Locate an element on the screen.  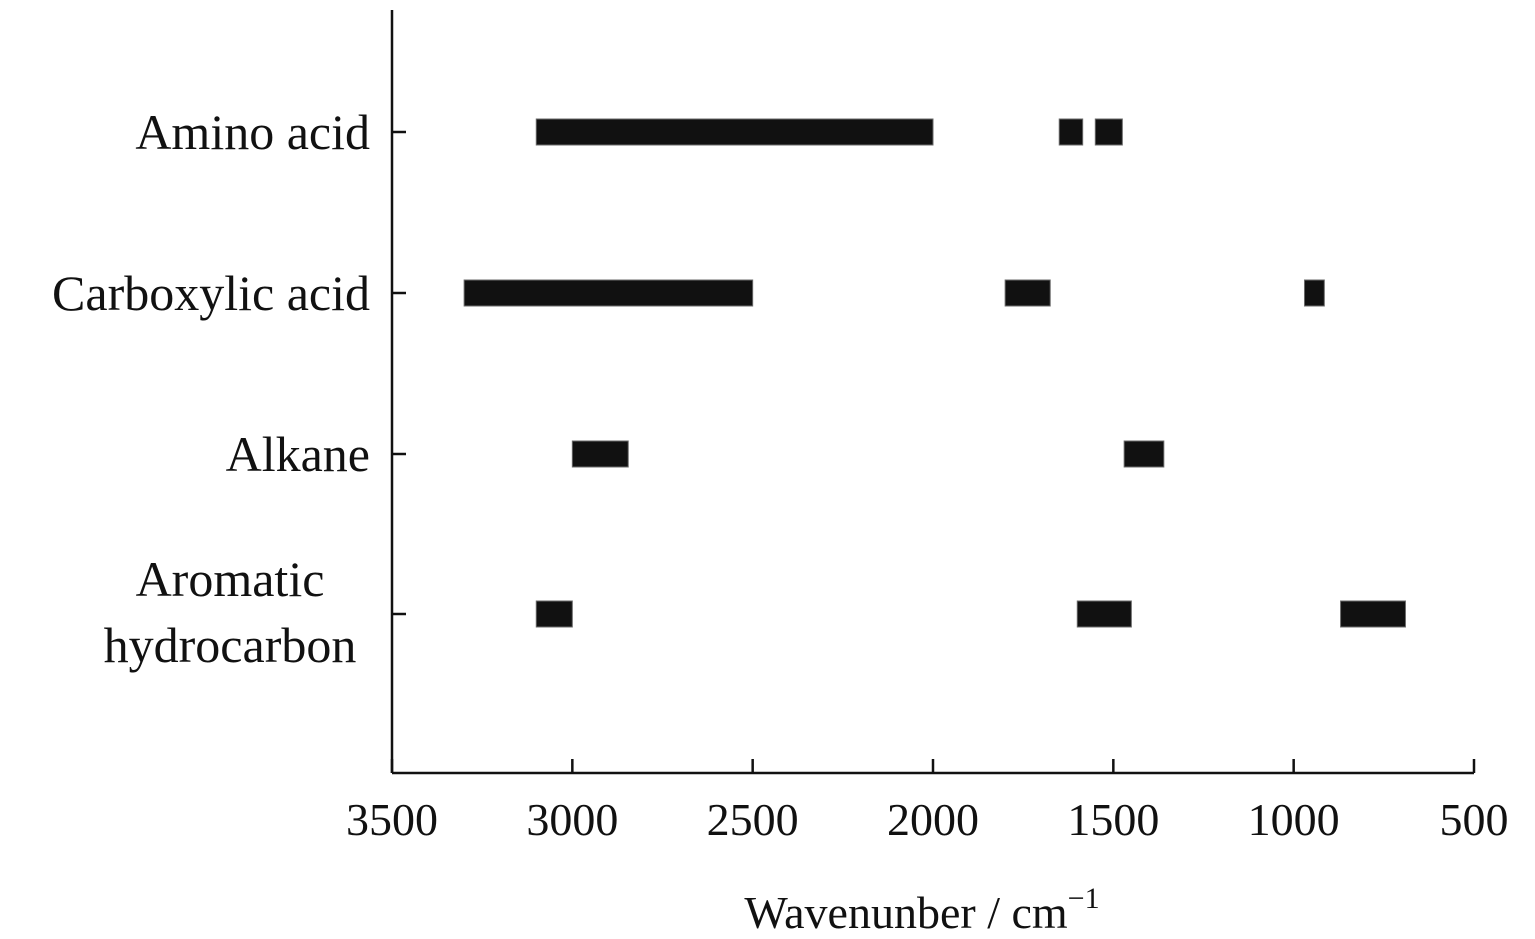
category-label: Amino acid is located at coordinates (252, 132).